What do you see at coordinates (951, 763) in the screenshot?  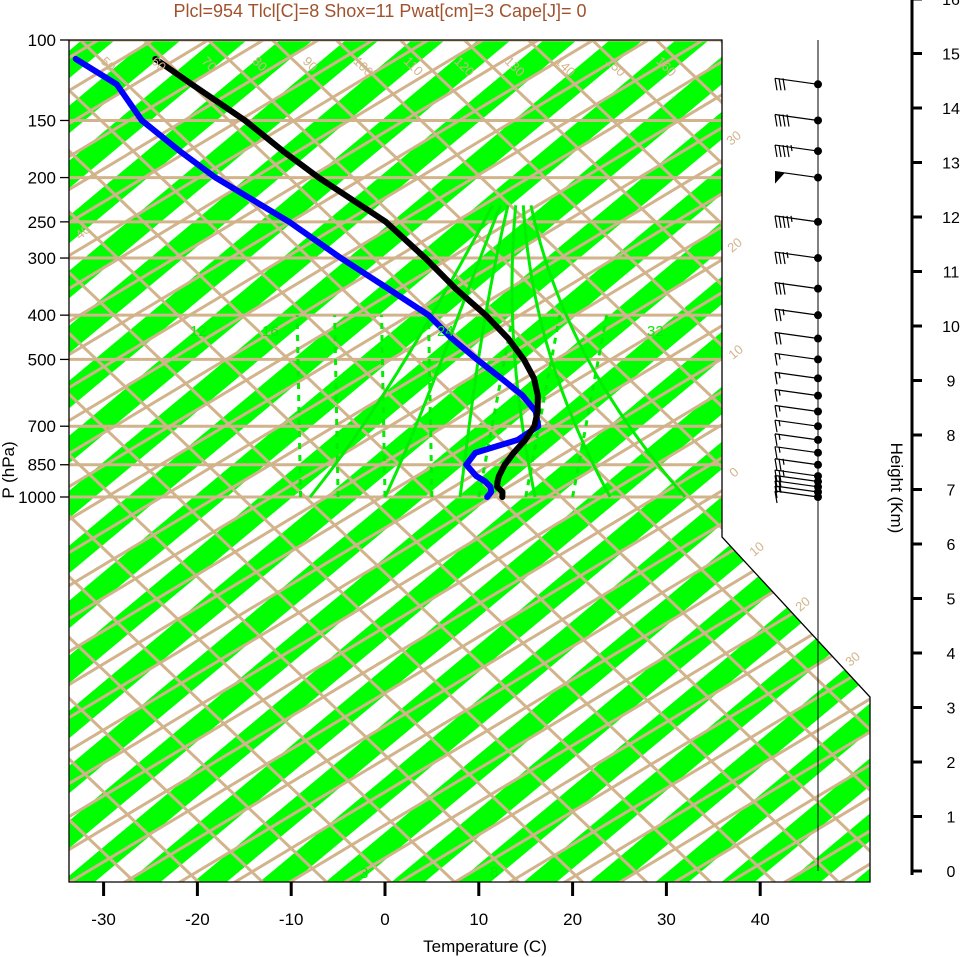 I see `height-tick-label: 2` at bounding box center [951, 763].